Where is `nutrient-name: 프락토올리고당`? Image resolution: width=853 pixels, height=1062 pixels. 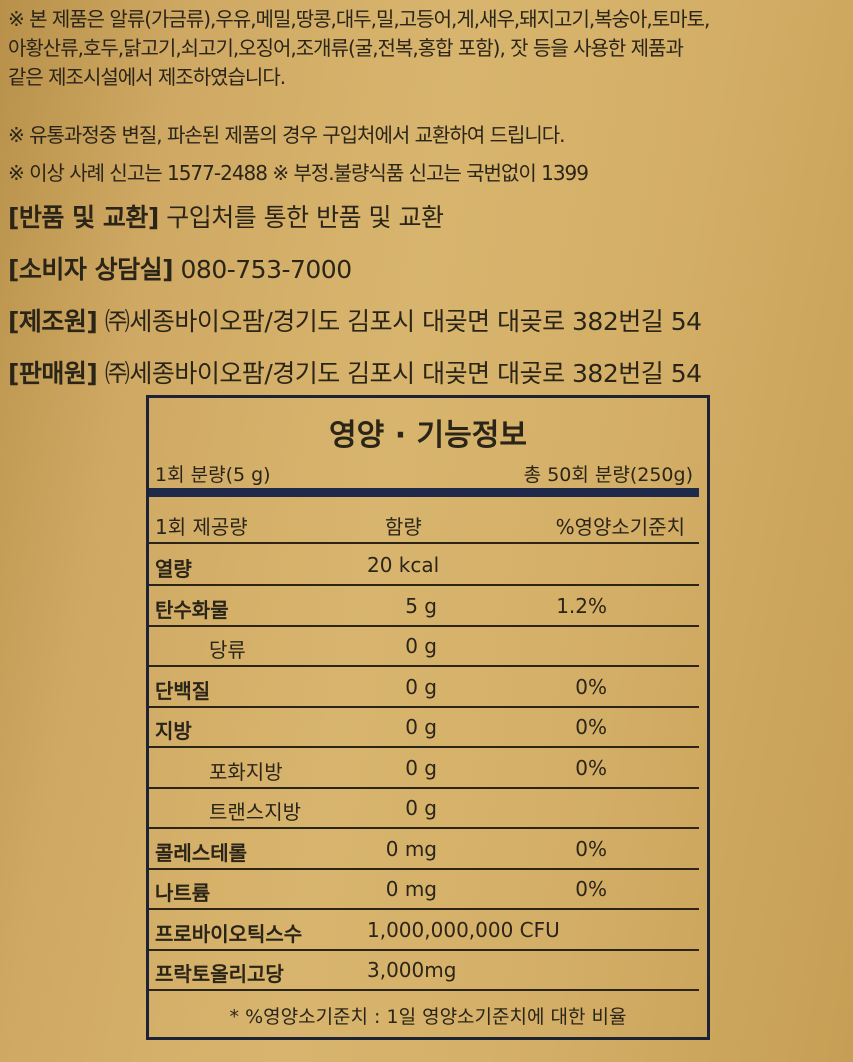 nutrient-name: 프락토올리고당 is located at coordinates (219, 974).